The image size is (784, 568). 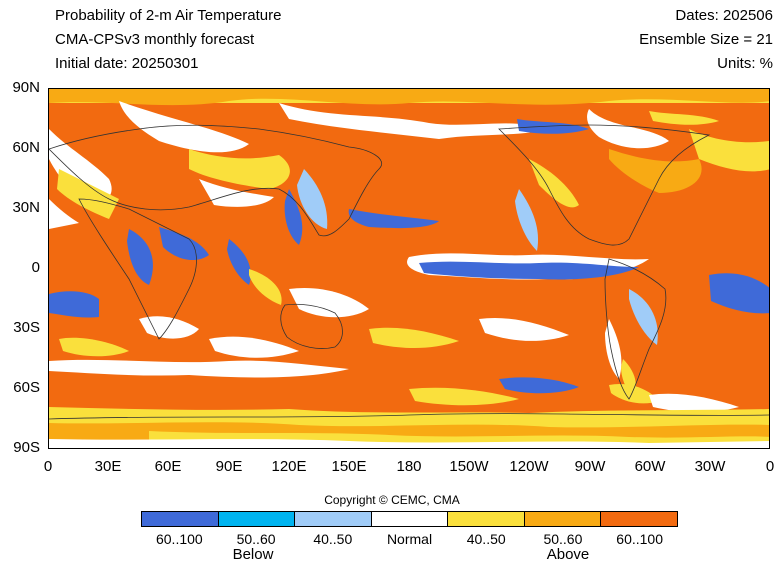 I want to click on initial-date: Initial date: 20250301, so click(x=127, y=63).